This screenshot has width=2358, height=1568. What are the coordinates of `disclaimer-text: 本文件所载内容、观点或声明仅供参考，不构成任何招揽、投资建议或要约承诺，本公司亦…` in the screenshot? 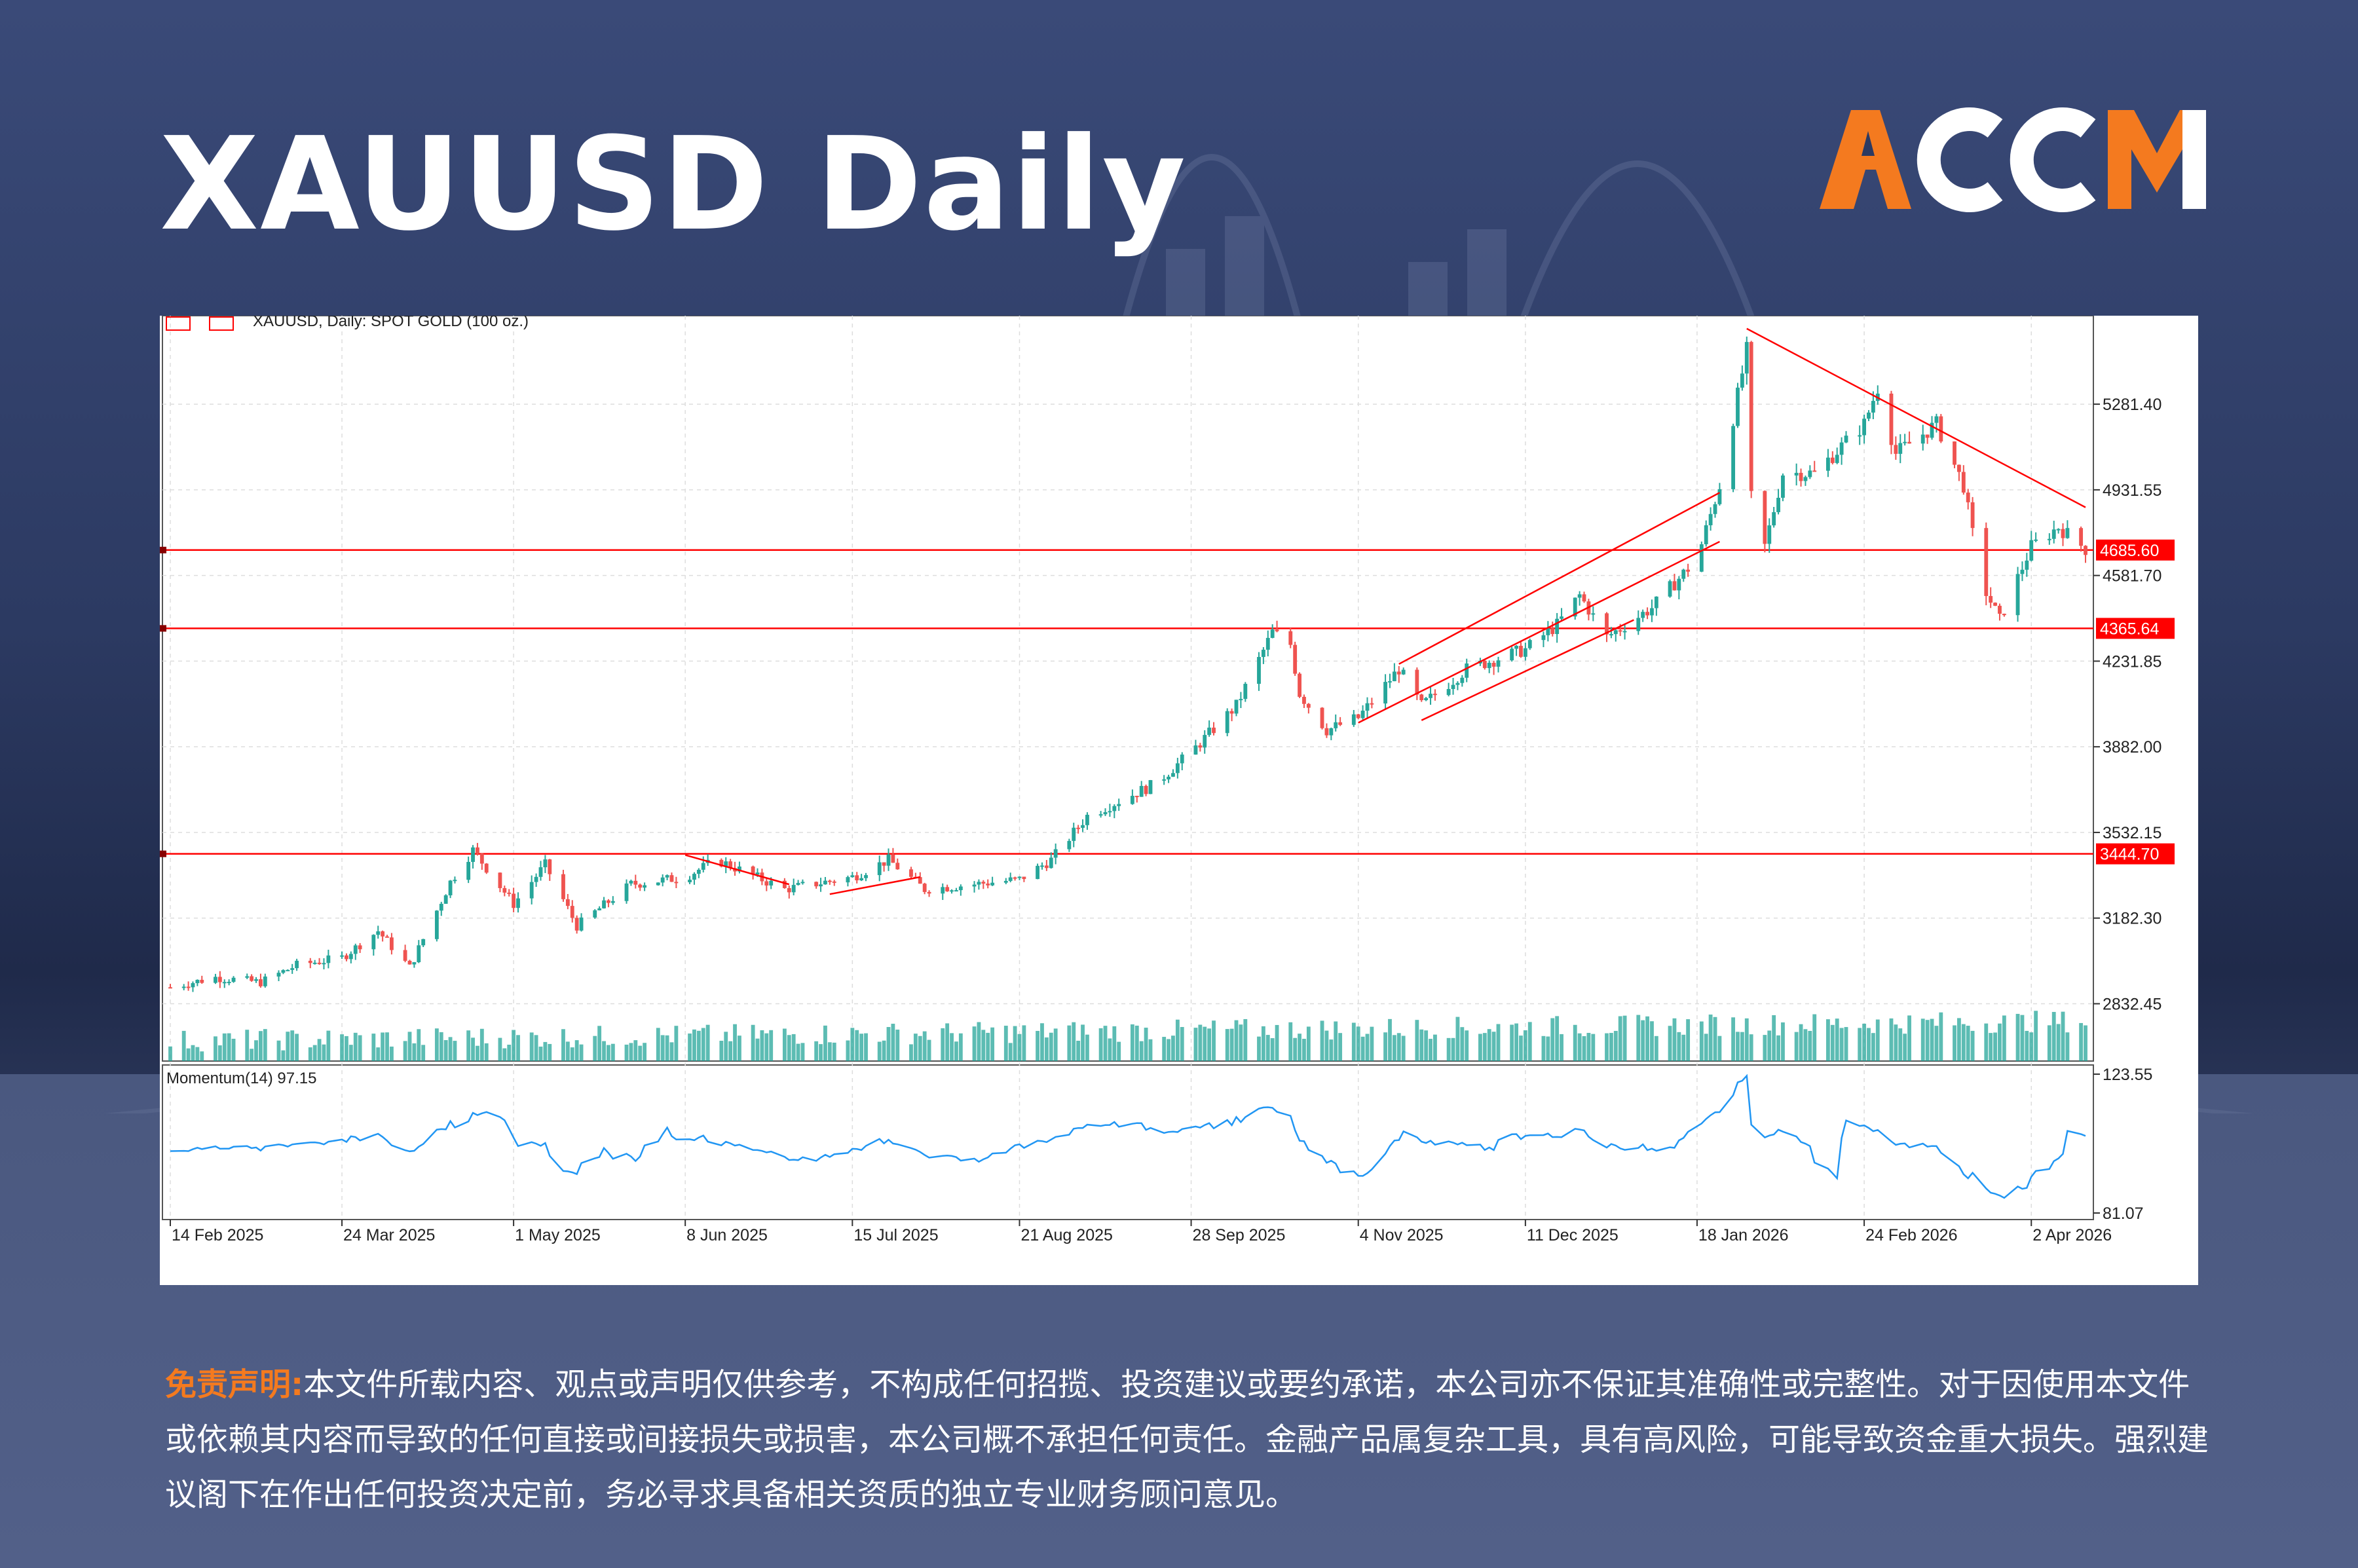 It's located at (1187, 1439).